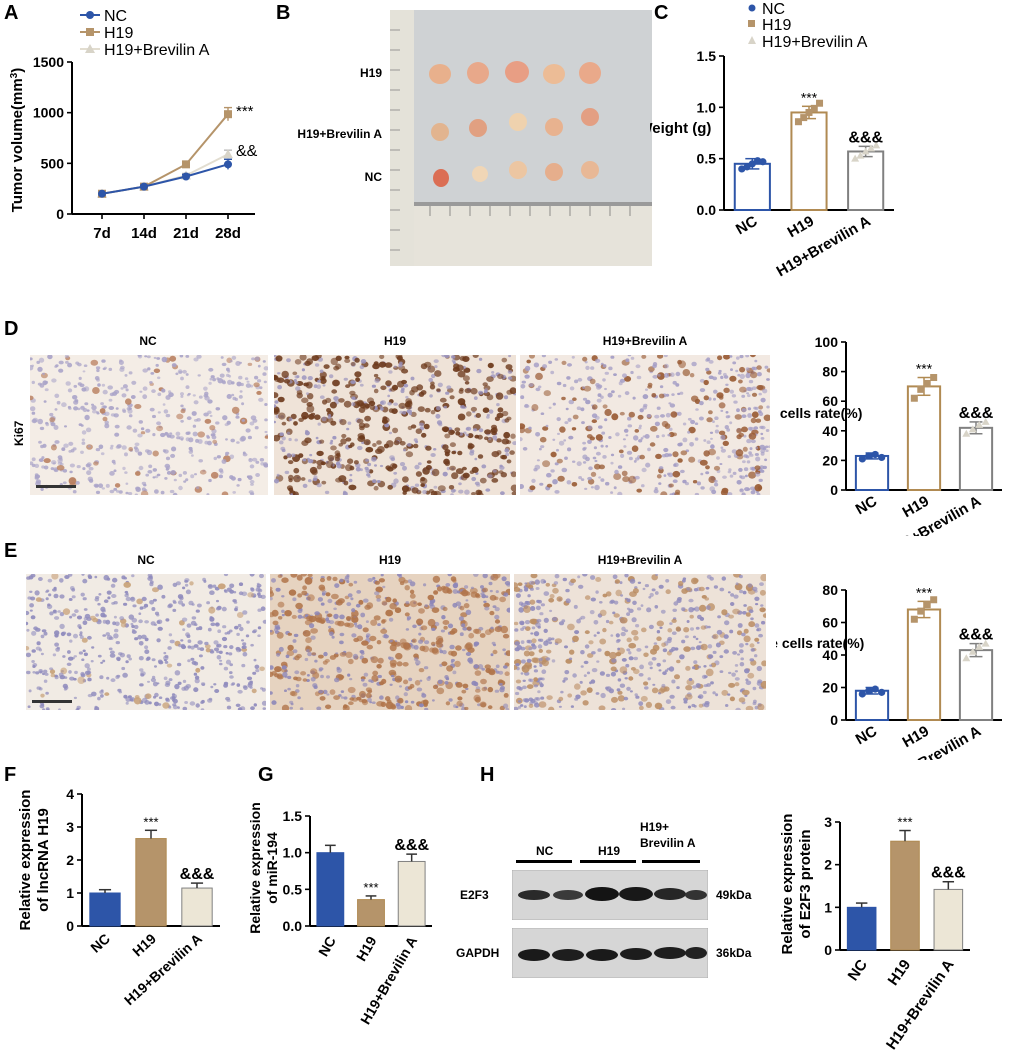 This screenshot has height=1064, width=1020. What do you see at coordinates (819, 413) in the screenshot?
I see `y-axis-label: Ki67 positive cells rate(%)` at bounding box center [819, 413].